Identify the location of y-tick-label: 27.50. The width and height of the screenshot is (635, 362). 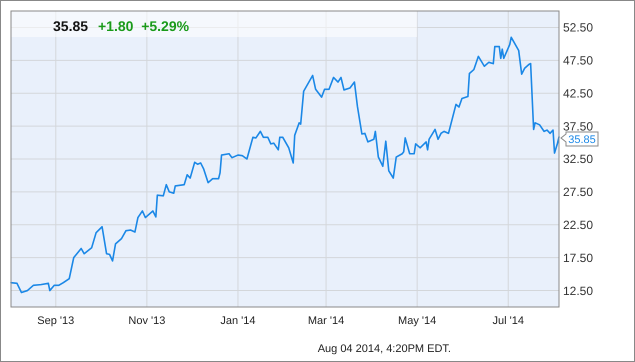
(578, 192).